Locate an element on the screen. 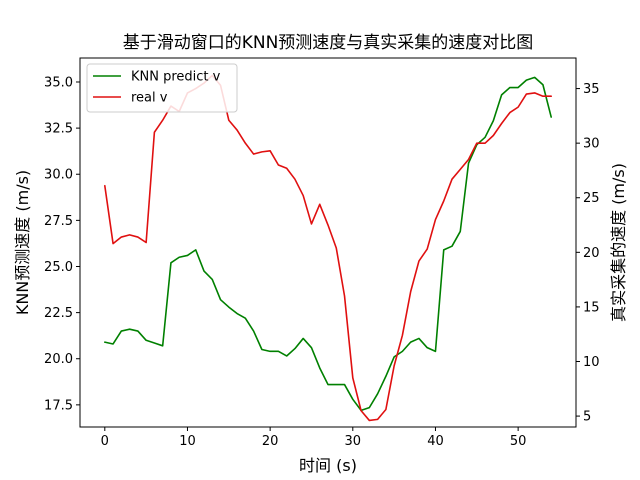  legend-box is located at coordinates (162, 88).